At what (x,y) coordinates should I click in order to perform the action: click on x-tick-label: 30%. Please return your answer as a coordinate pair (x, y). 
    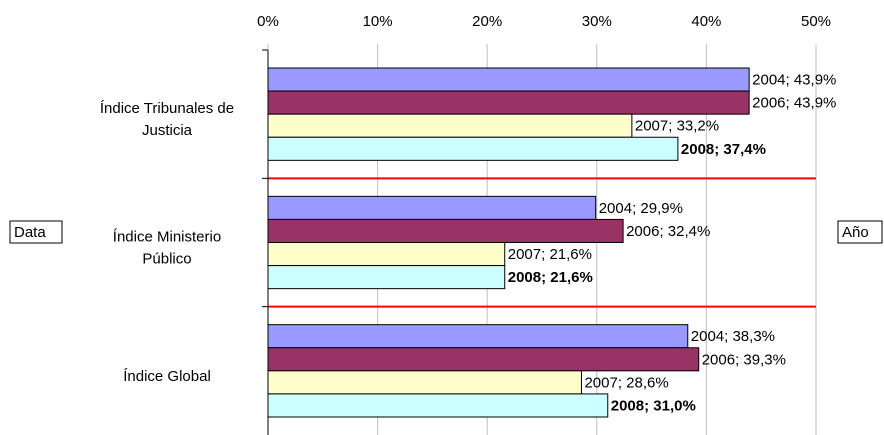
    Looking at the image, I should click on (597, 21).